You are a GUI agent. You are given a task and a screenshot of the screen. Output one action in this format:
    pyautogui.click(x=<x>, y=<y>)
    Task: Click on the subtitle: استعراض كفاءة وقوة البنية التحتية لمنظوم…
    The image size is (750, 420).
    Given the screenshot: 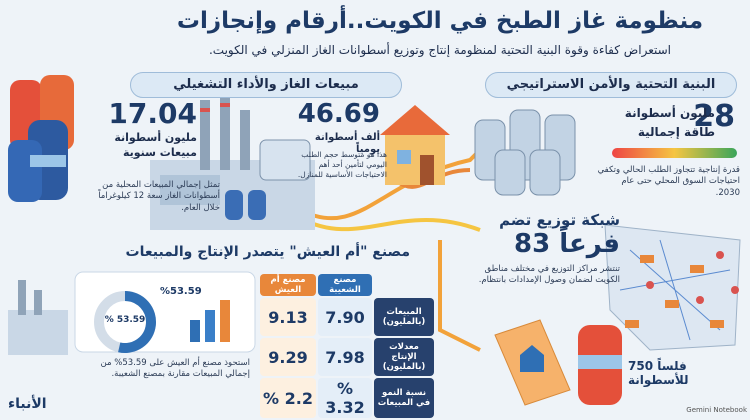 What is the action you would take?
    pyautogui.click(x=440, y=50)
    